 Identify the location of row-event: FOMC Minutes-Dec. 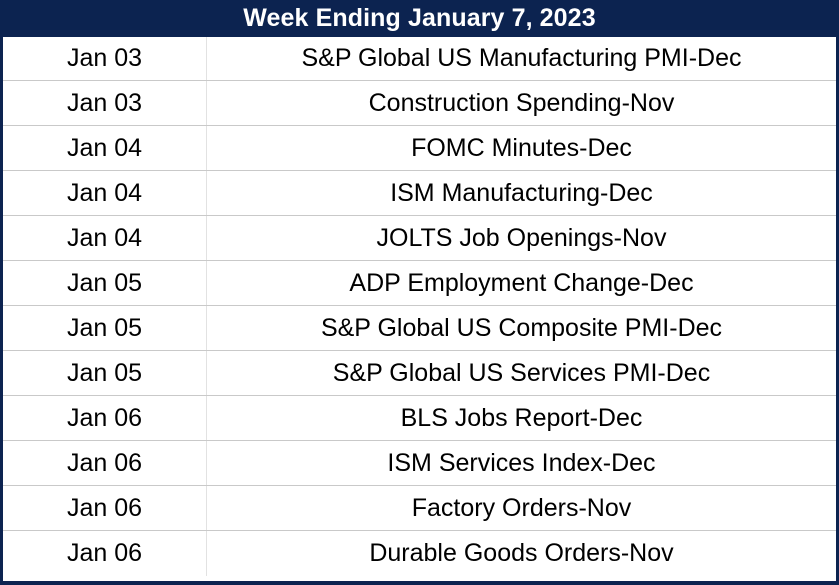
(521, 147).